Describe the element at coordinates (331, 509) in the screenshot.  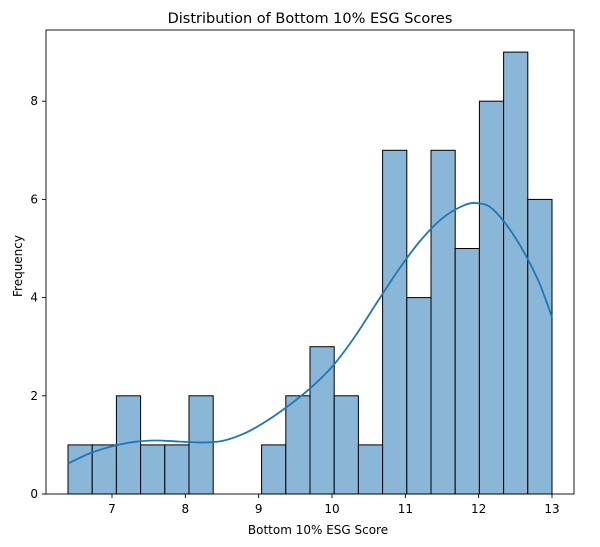
I see `x-tick-label: 10` at that location.